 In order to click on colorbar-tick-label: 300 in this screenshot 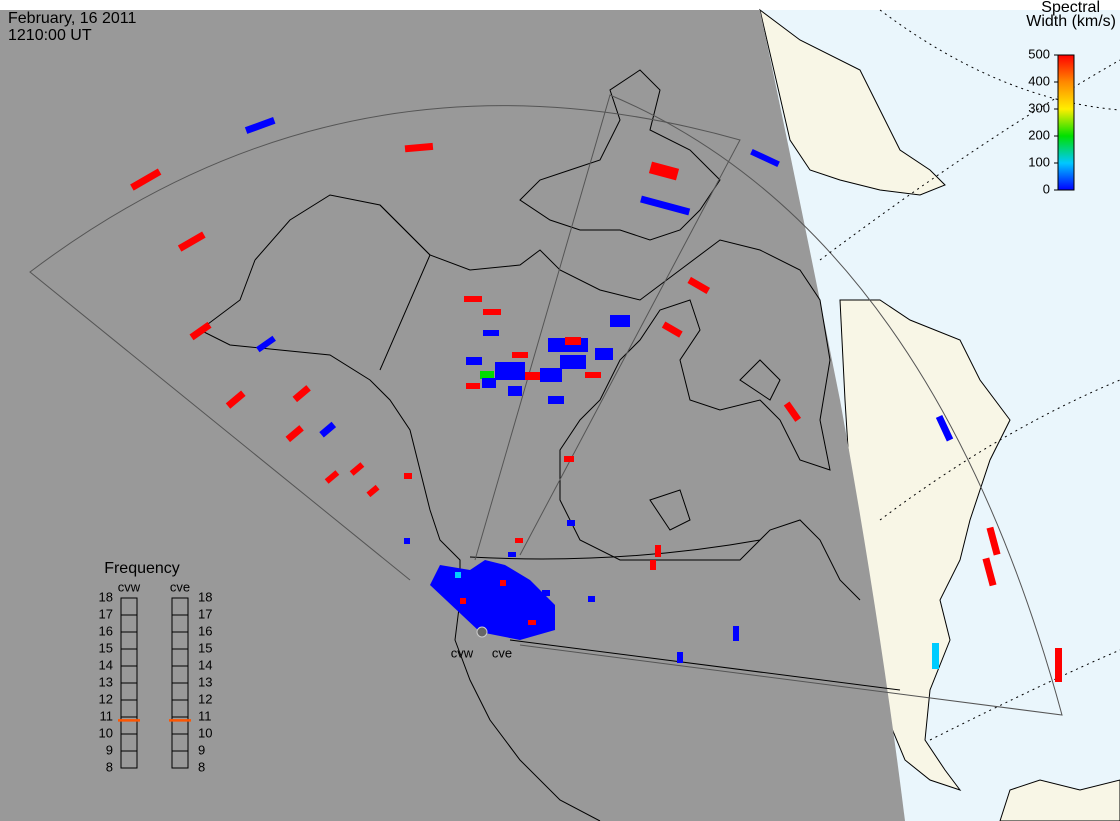, I will do `click(1039, 107)`.